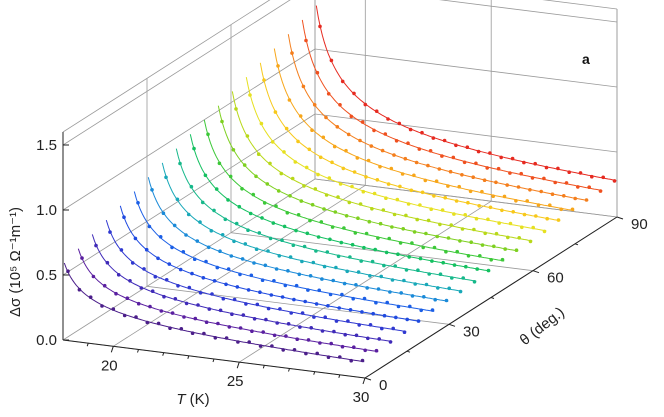 This screenshot has height=417, width=664. What do you see at coordinates (466, 68) in the screenshot?
I see `grid-line-z-backwall` at bounding box center [466, 68].